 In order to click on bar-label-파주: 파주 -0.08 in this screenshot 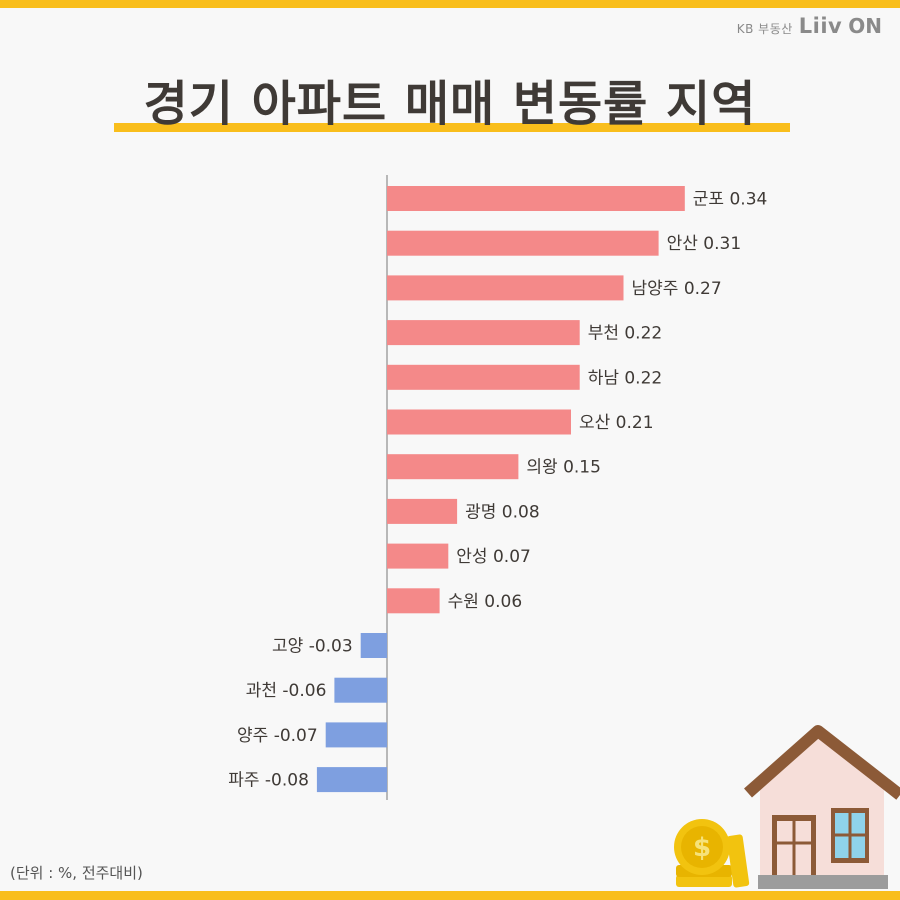, I will do `click(268, 781)`.